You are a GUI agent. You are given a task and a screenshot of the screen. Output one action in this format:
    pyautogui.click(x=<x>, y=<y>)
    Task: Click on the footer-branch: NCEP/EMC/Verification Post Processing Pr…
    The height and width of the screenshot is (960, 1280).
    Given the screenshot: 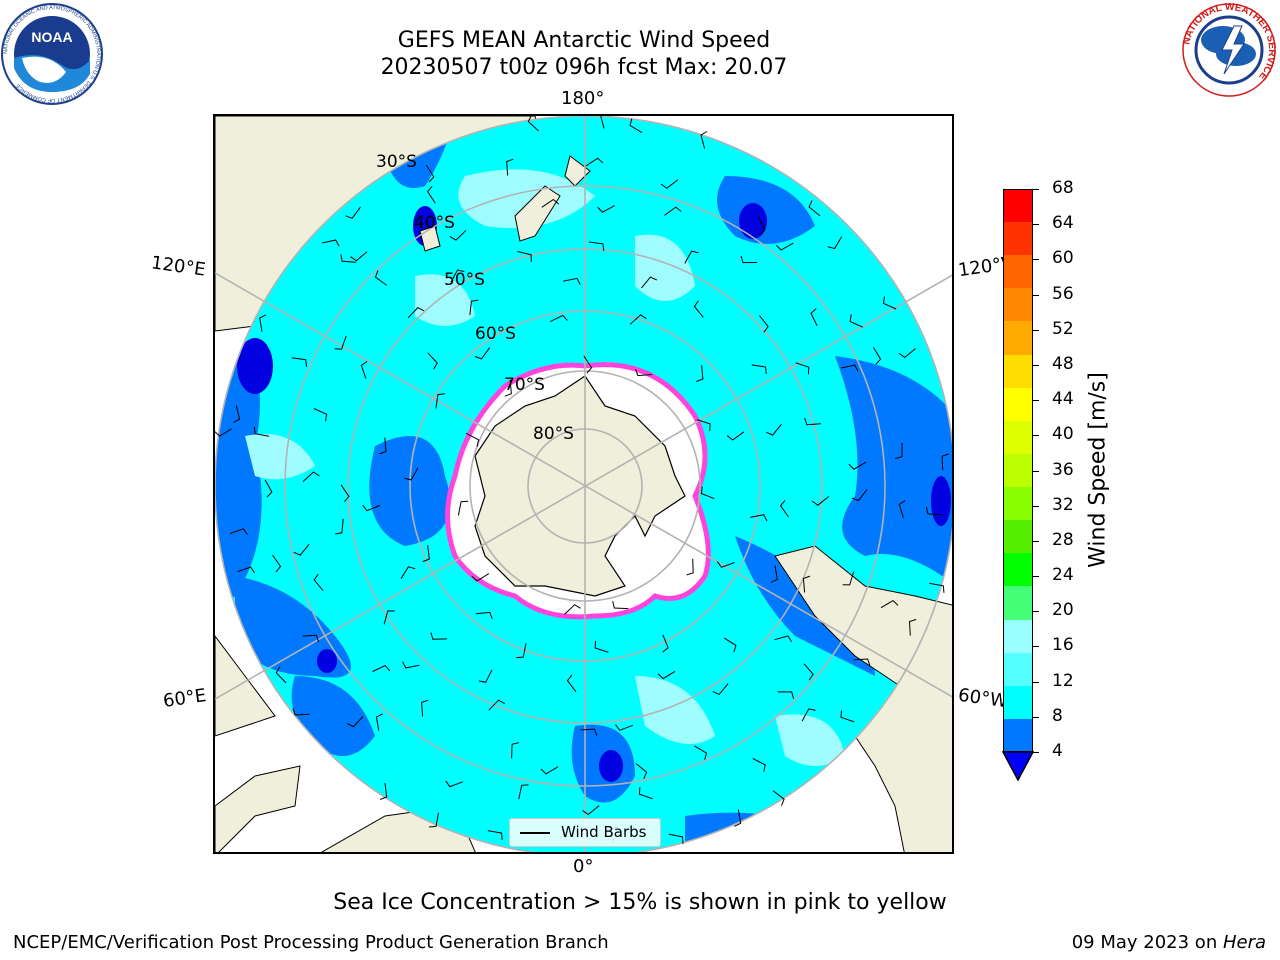 What is the action you would take?
    pyautogui.click(x=311, y=942)
    